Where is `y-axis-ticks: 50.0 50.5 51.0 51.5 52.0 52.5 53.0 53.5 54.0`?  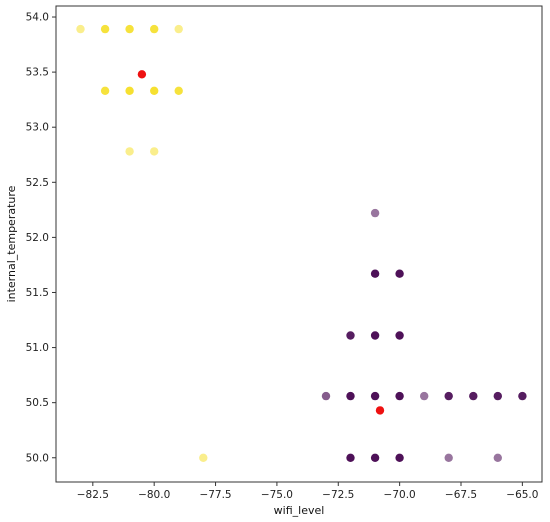
y-axis-ticks: 50.0 50.5 51.0 51.5 52.0 52.5 53.0 53.5 54.0 is located at coordinates (41, 238).